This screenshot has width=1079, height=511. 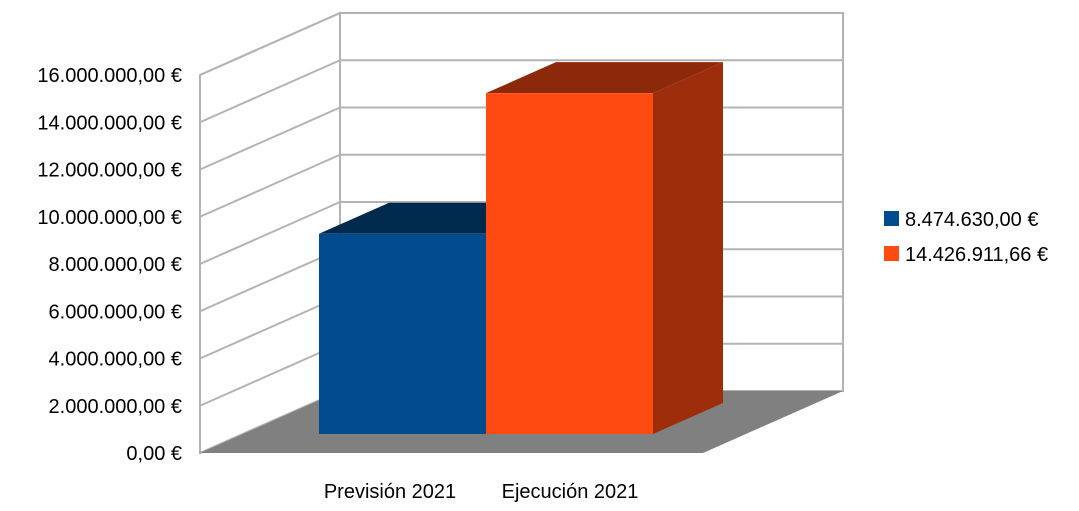 I want to click on y-tick-label: 10.000.000,00 €, so click(x=109, y=218).